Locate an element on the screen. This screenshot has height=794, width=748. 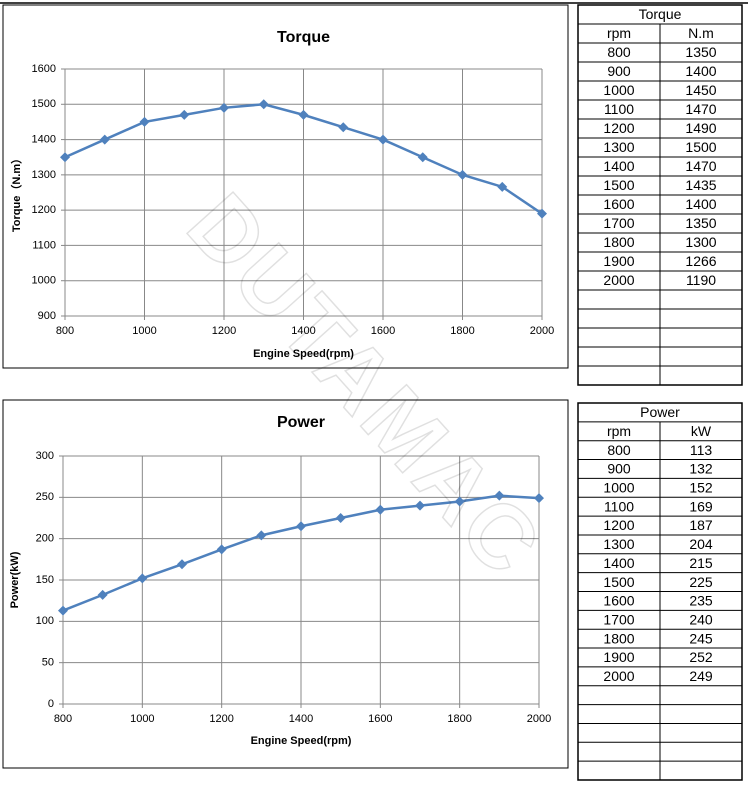
y-tick-label: 1000 is located at coordinates (44, 281).